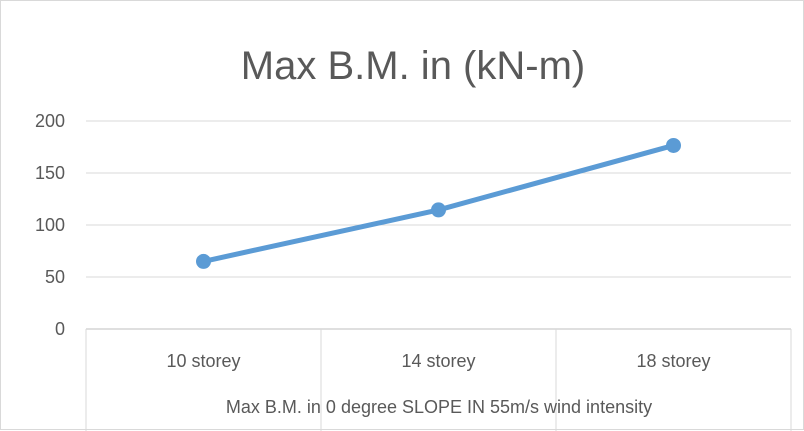  I want to click on y-tick-label: 200, so click(50, 121).